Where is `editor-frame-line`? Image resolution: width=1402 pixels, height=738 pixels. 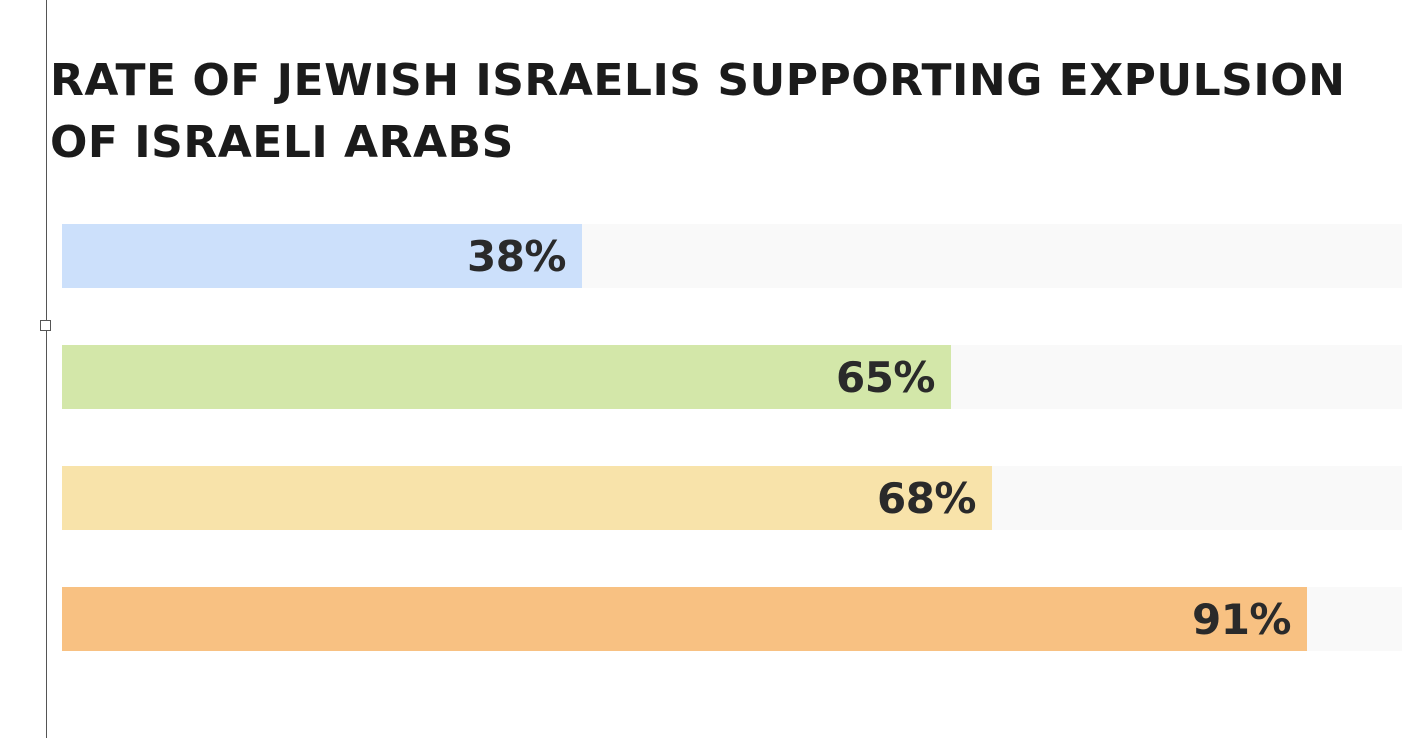
editor-frame-line is located at coordinates (46, 369).